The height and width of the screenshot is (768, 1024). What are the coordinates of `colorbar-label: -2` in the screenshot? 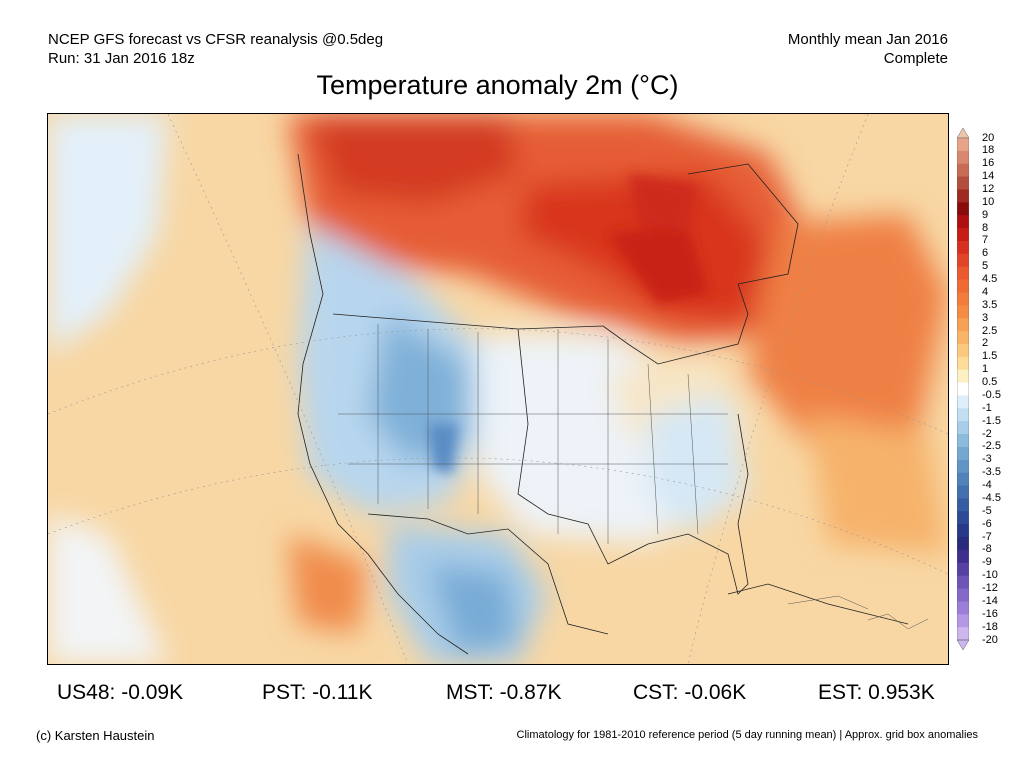 It's located at (987, 433).